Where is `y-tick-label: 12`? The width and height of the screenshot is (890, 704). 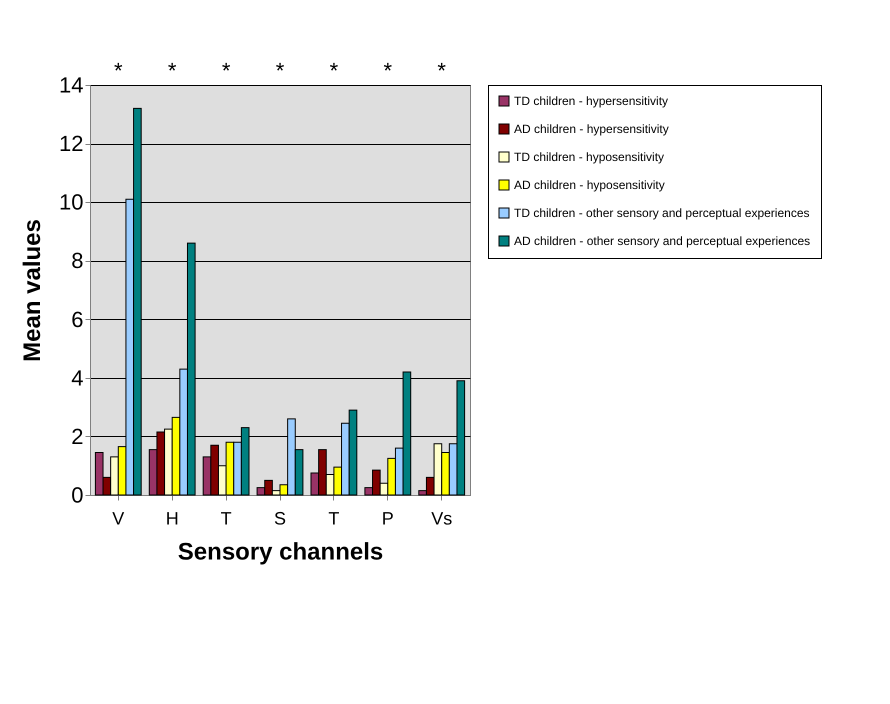 y-tick-label: 12 is located at coordinates (71, 143).